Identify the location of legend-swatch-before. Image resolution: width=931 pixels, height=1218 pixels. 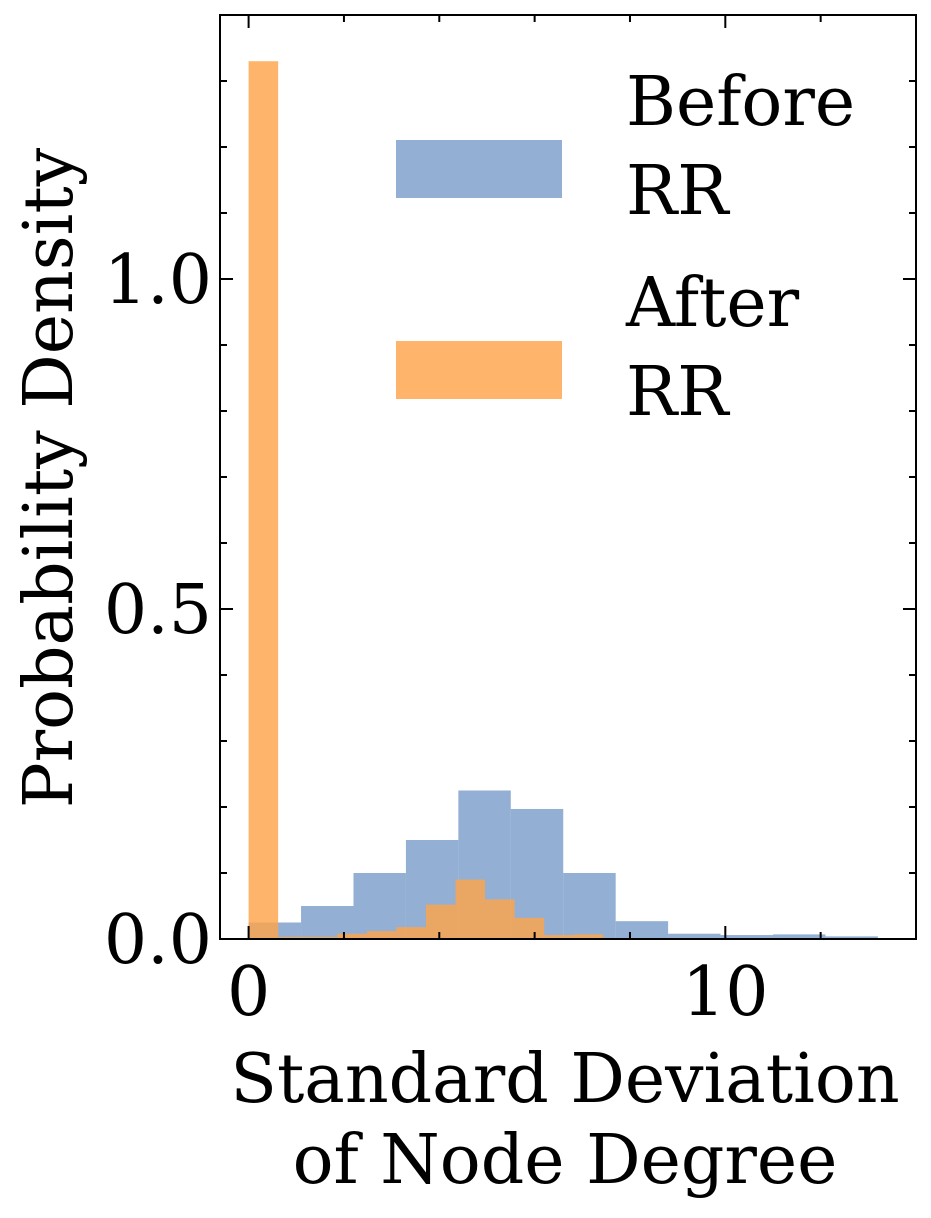
(479, 169).